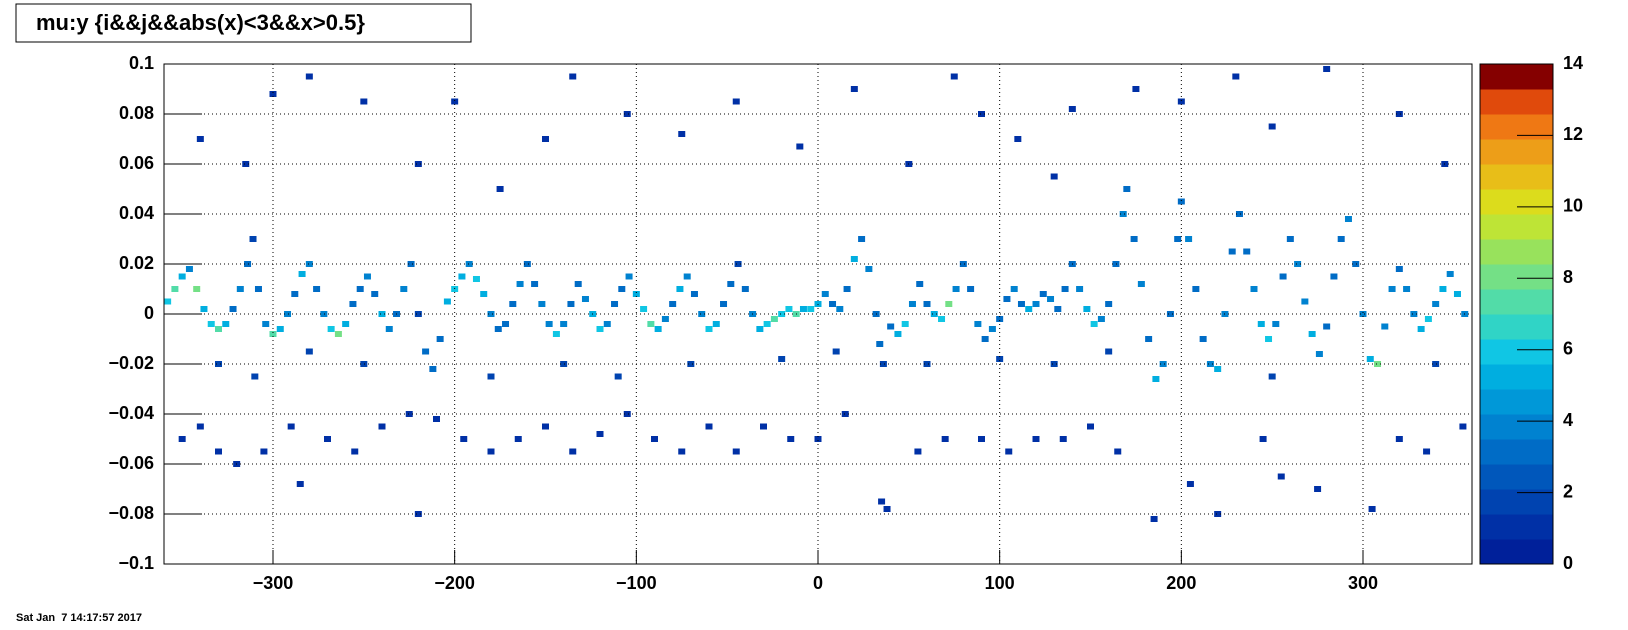 The width and height of the screenshot is (1628, 630). I want to click on z-tick-label: 0, so click(1568, 563).